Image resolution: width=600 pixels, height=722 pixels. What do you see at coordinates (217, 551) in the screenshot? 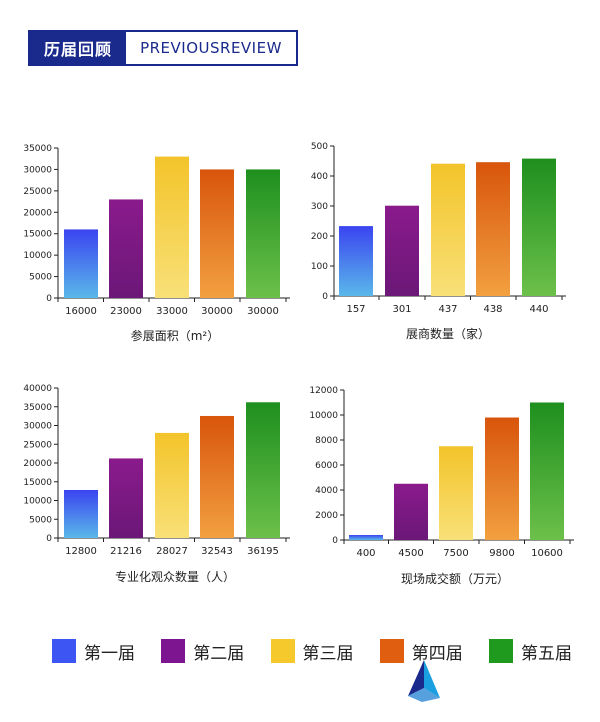
I see `category-label-4: 32543` at bounding box center [217, 551].